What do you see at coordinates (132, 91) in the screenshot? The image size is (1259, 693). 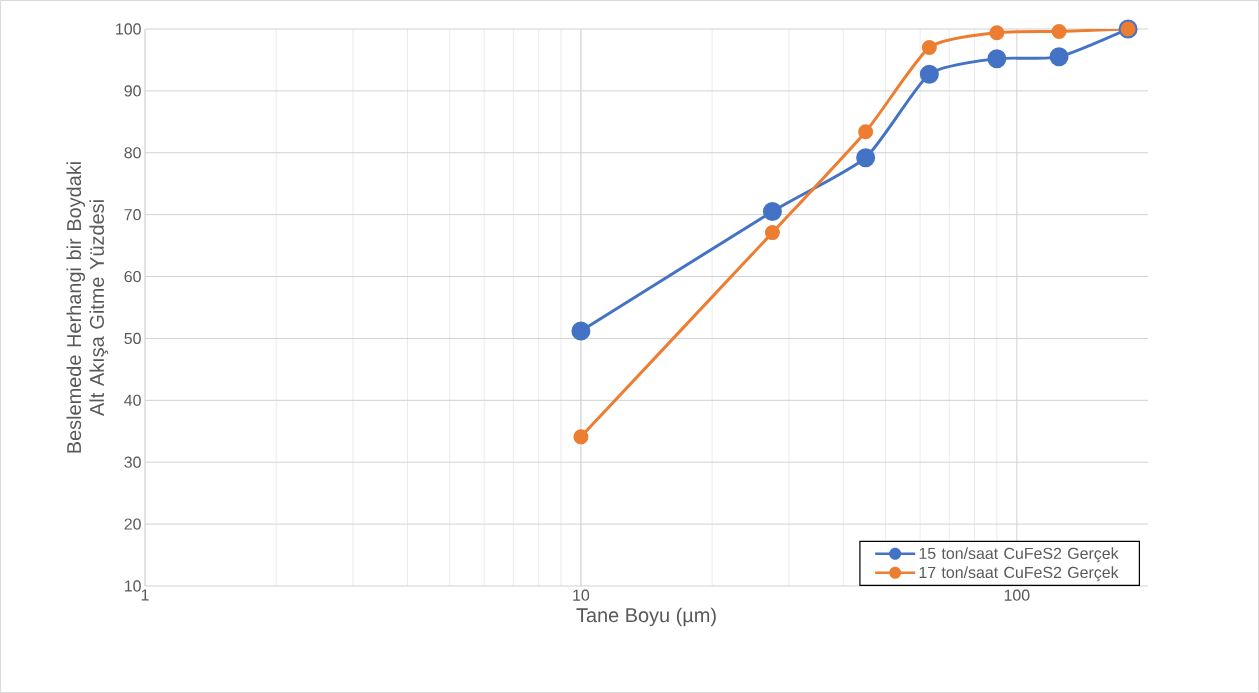 I see `y-tick-label: 90` at bounding box center [132, 91].